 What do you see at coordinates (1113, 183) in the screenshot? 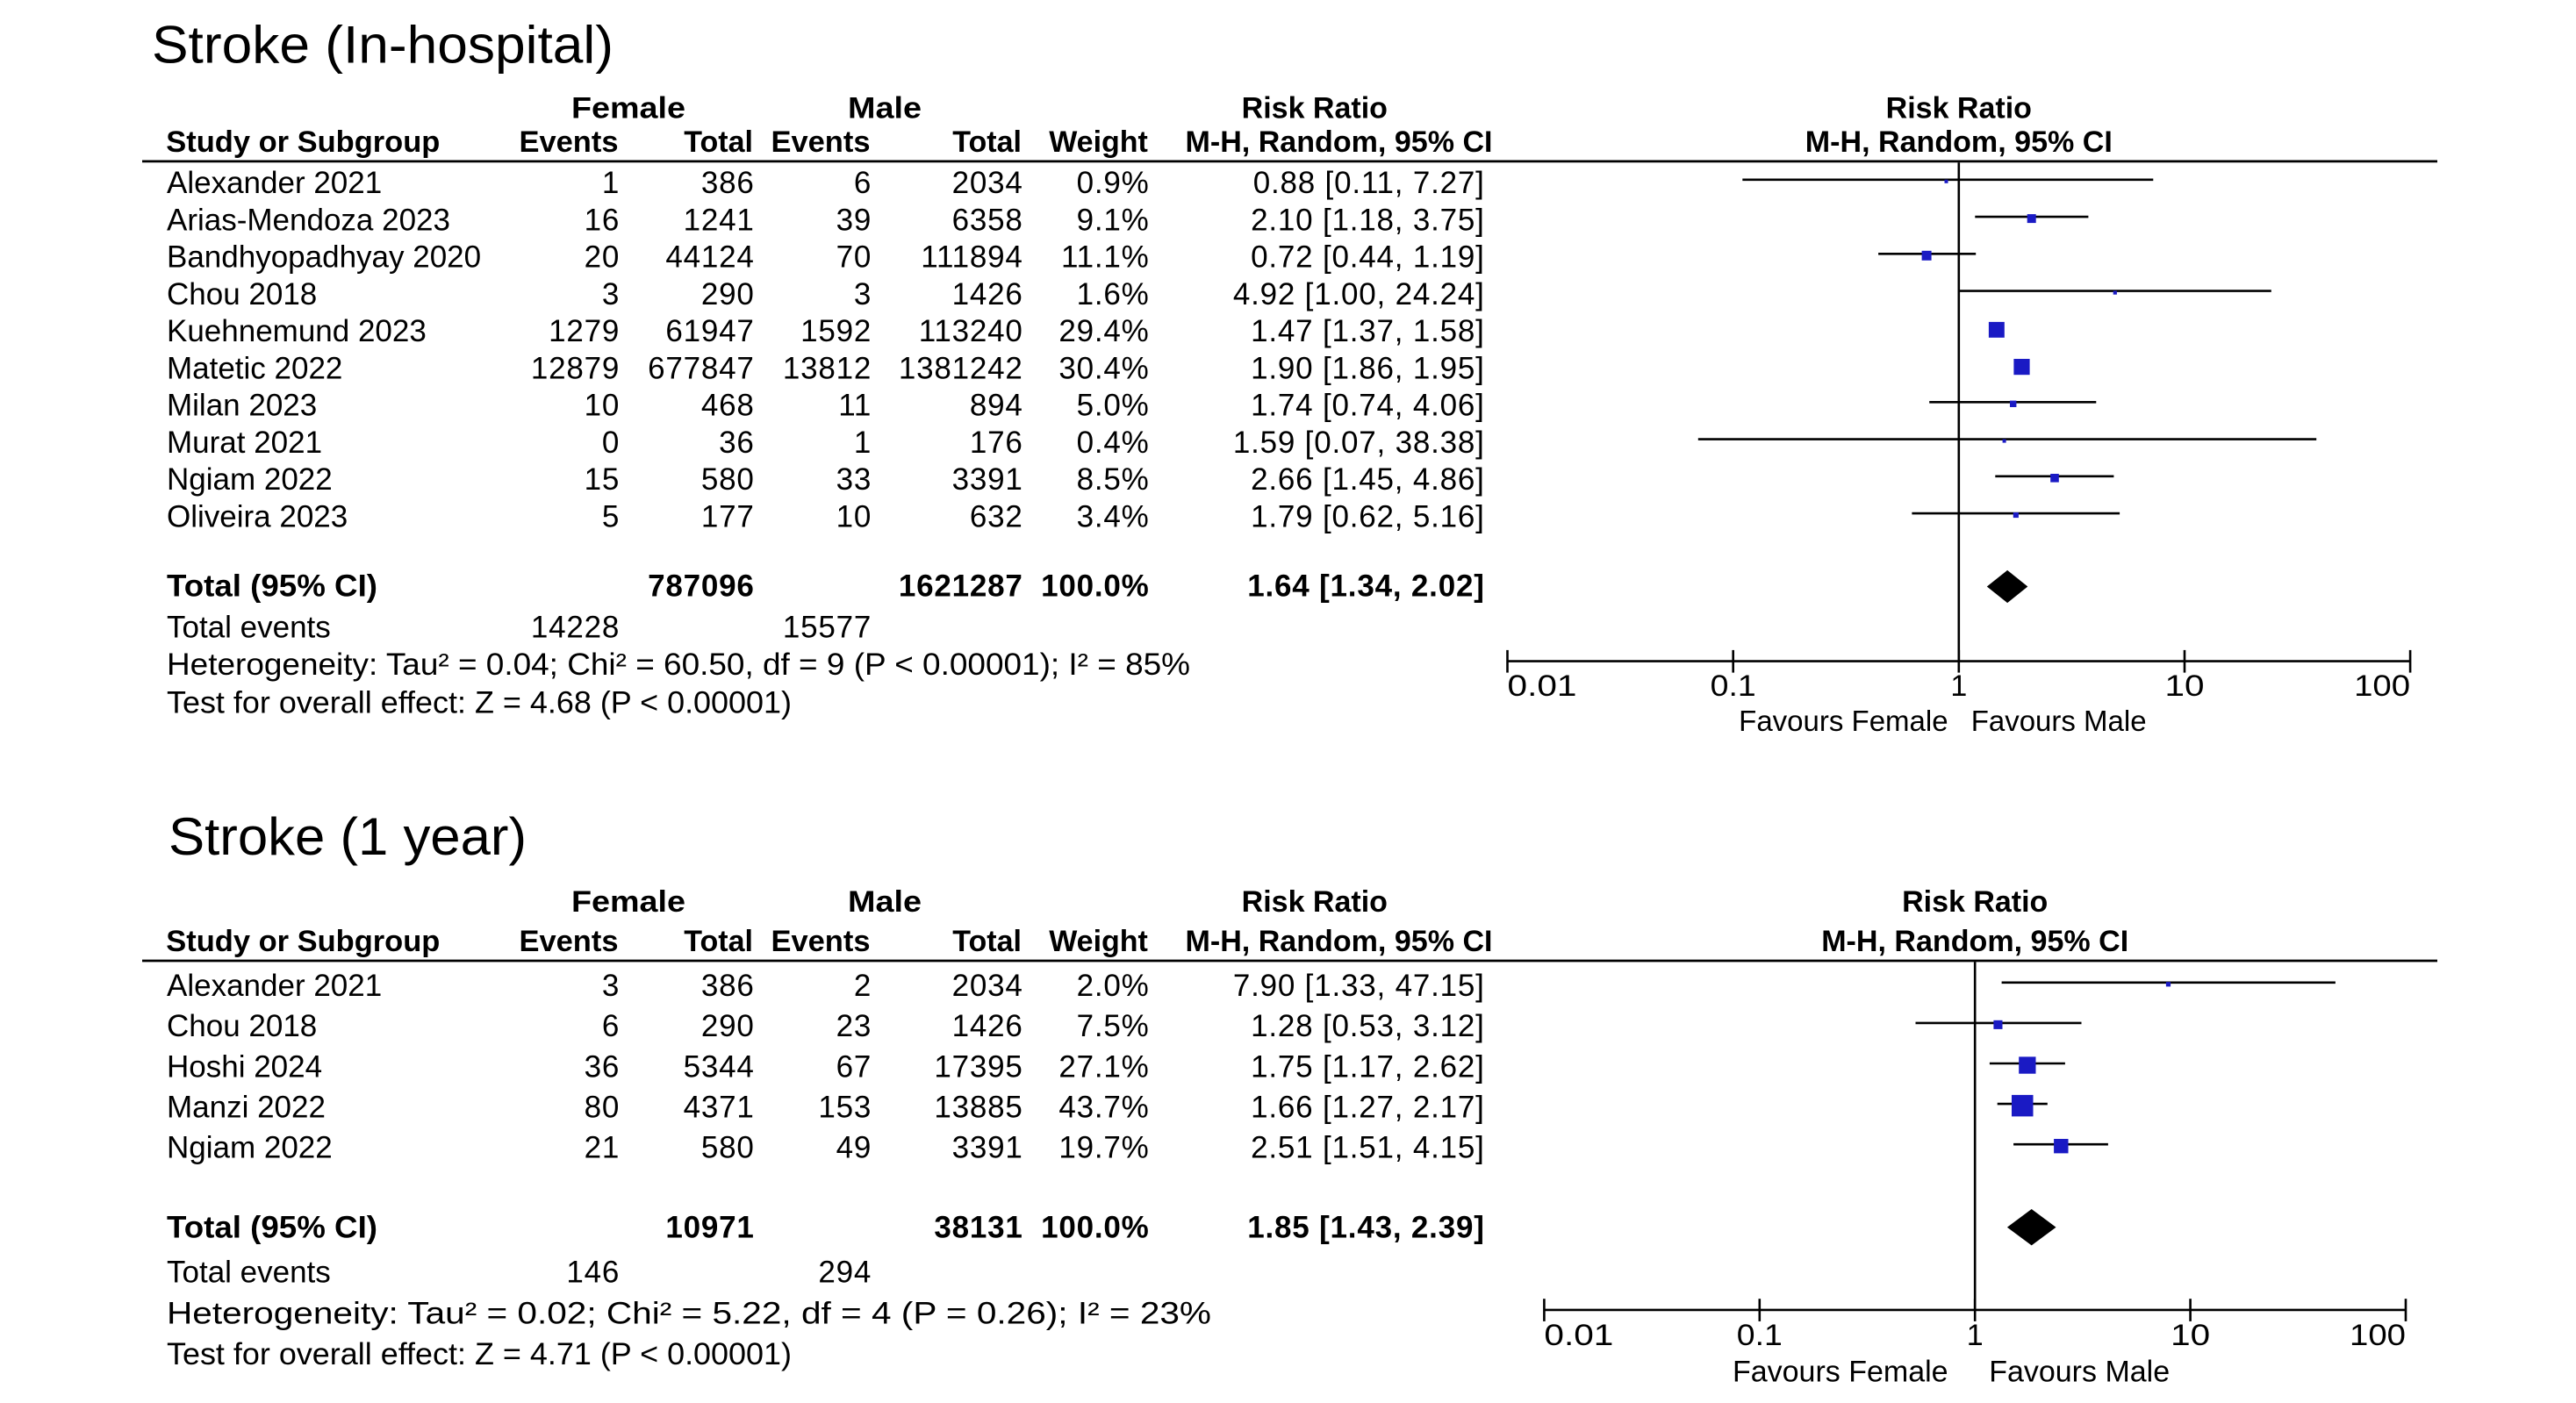
I see `svg-text: 0.9%` at bounding box center [1113, 183].